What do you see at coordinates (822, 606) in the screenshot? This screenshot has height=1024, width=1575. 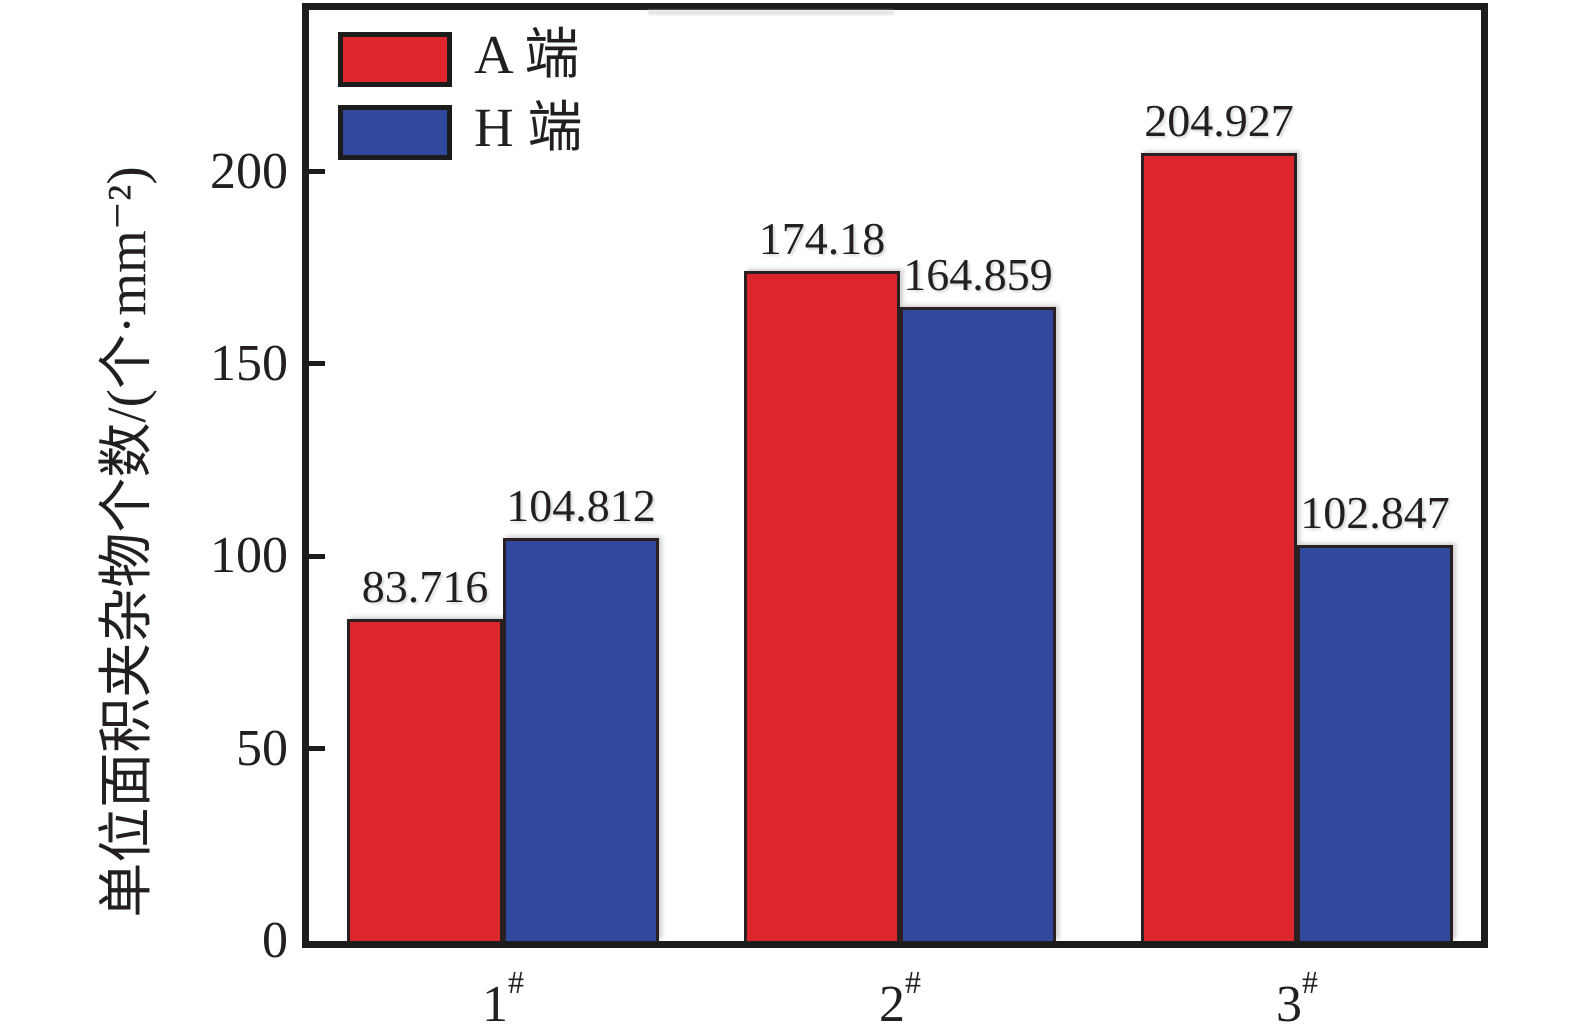 I see `bar-A 端-group2` at bounding box center [822, 606].